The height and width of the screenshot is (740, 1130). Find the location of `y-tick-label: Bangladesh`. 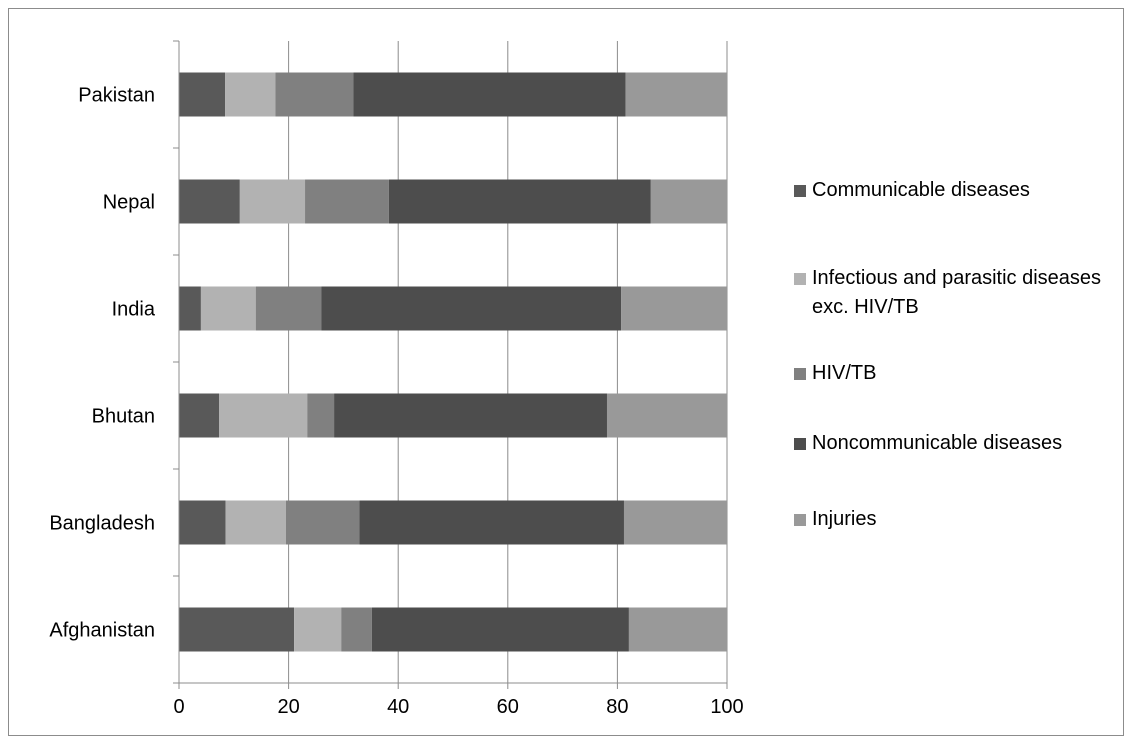

y-tick-label: Bangladesh is located at coordinates (102, 524).